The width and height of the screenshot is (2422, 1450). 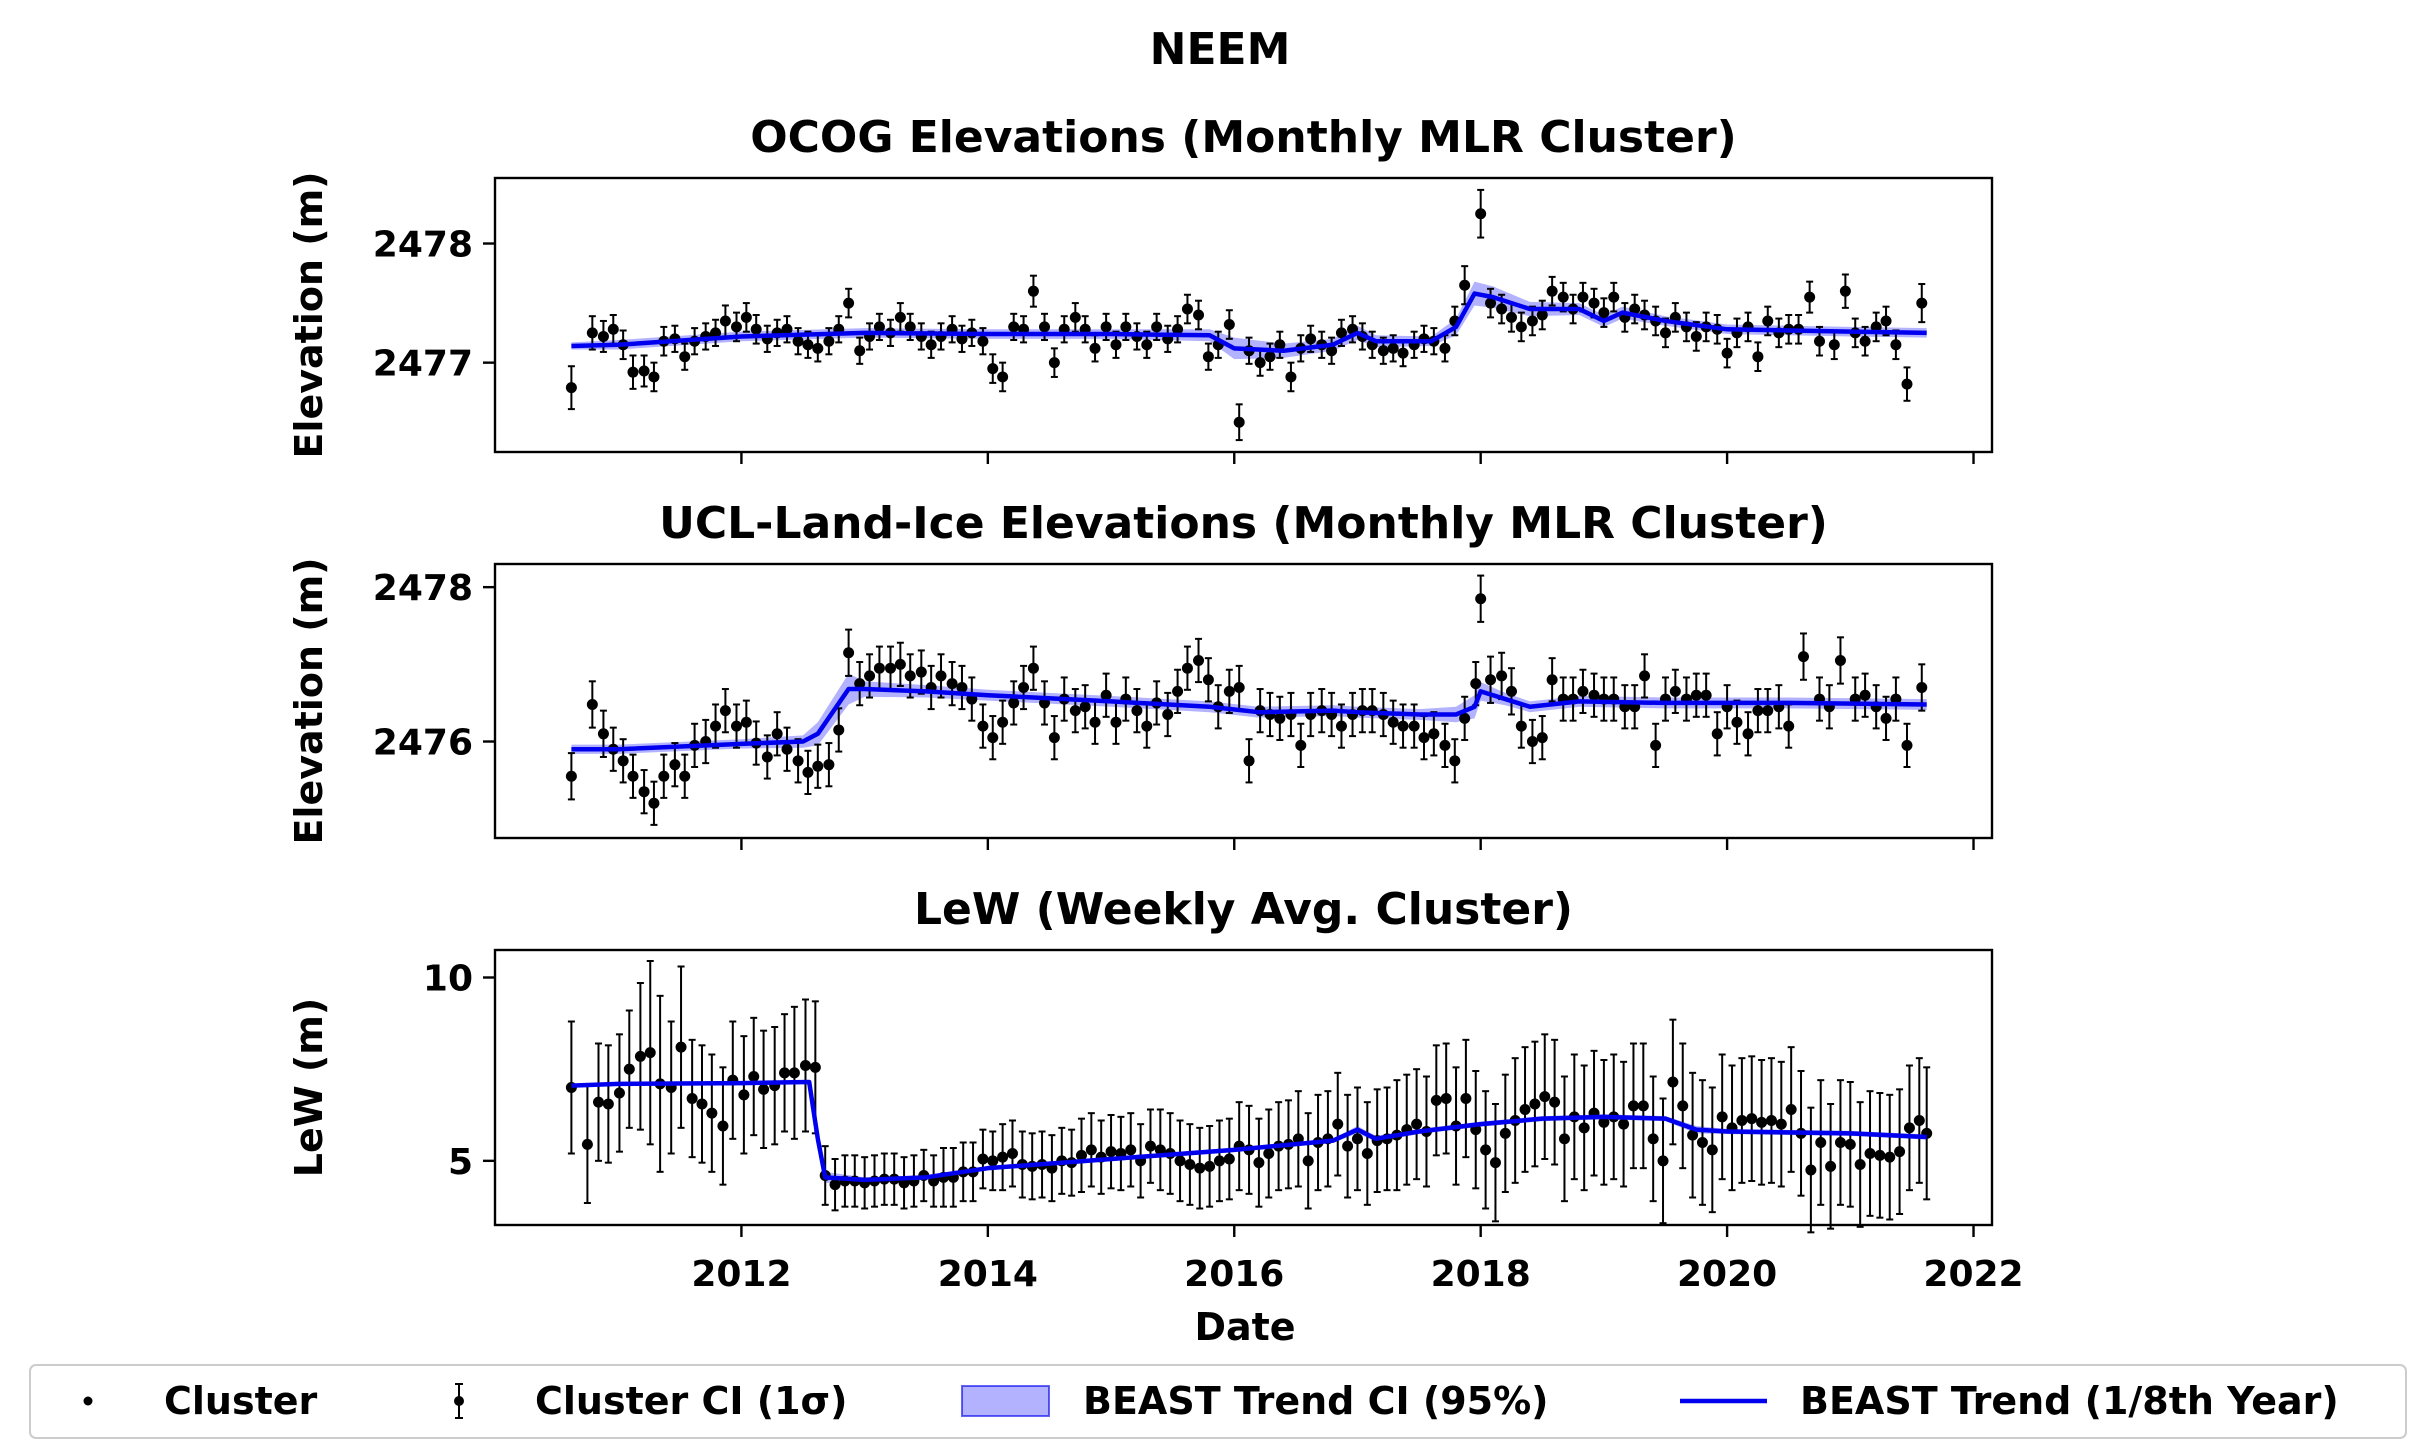 I want to click on y-tick-label: 10, so click(x=448, y=979).